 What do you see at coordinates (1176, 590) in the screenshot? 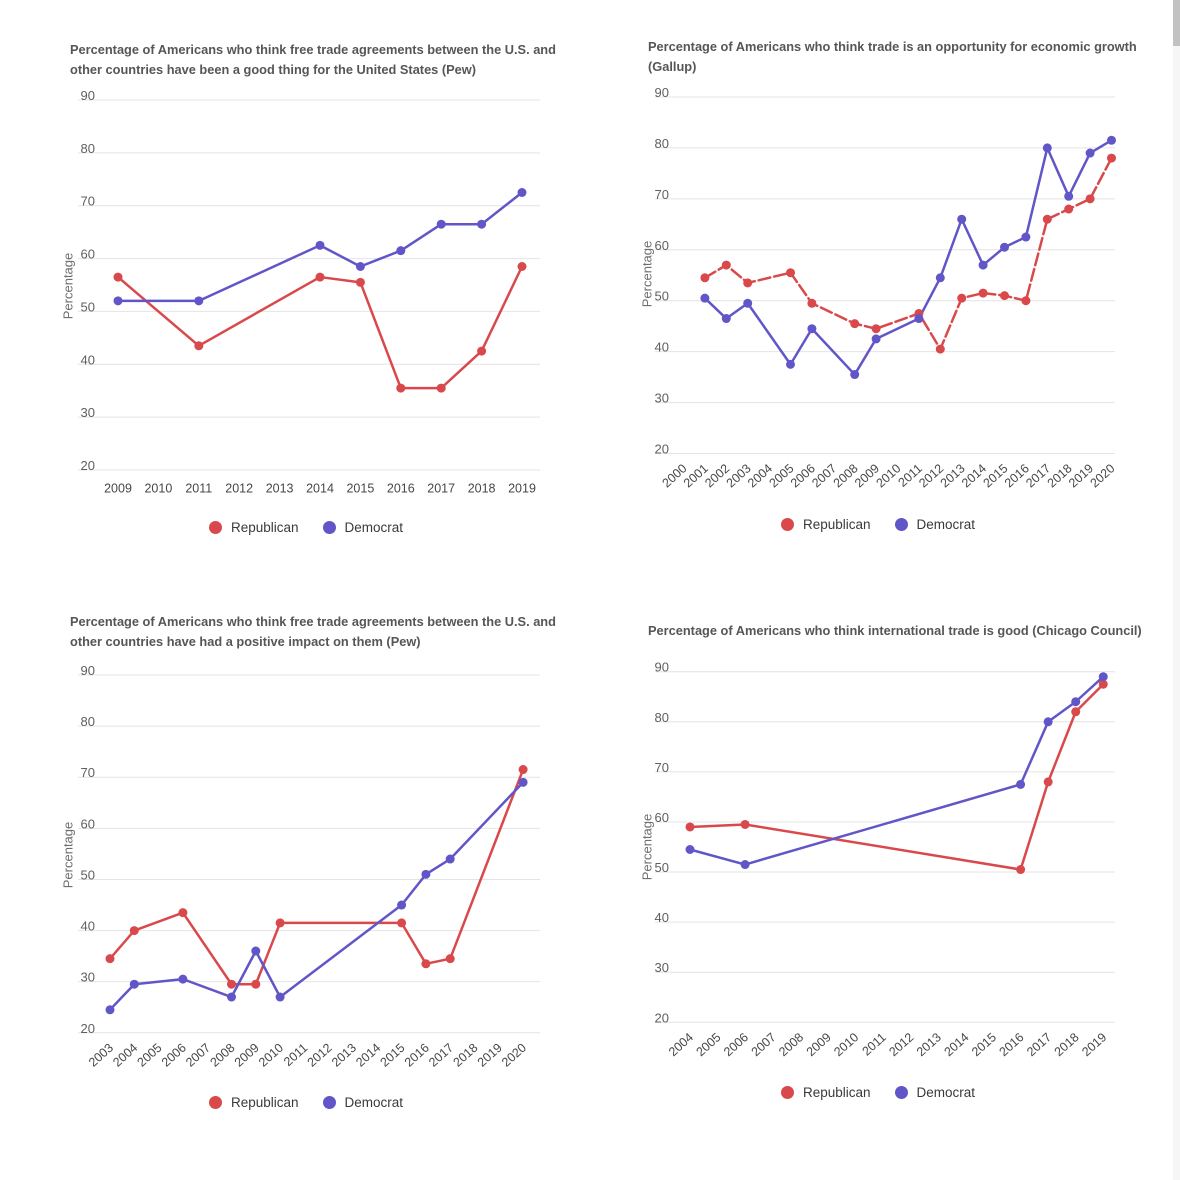
I see `vertical-scrollbar` at bounding box center [1176, 590].